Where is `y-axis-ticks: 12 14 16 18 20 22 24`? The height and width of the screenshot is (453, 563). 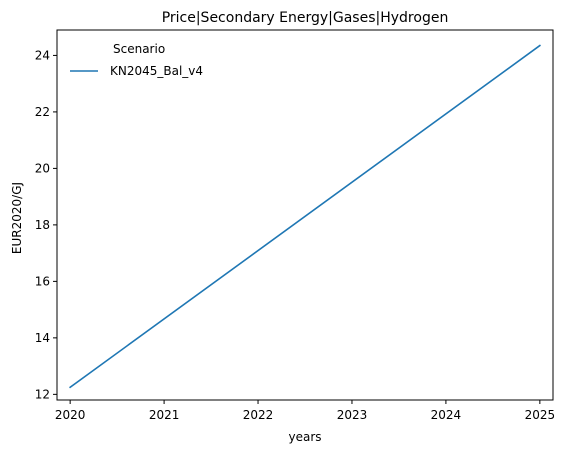 y-axis-ticks: 12 14 16 18 20 22 24 is located at coordinates (46, 224).